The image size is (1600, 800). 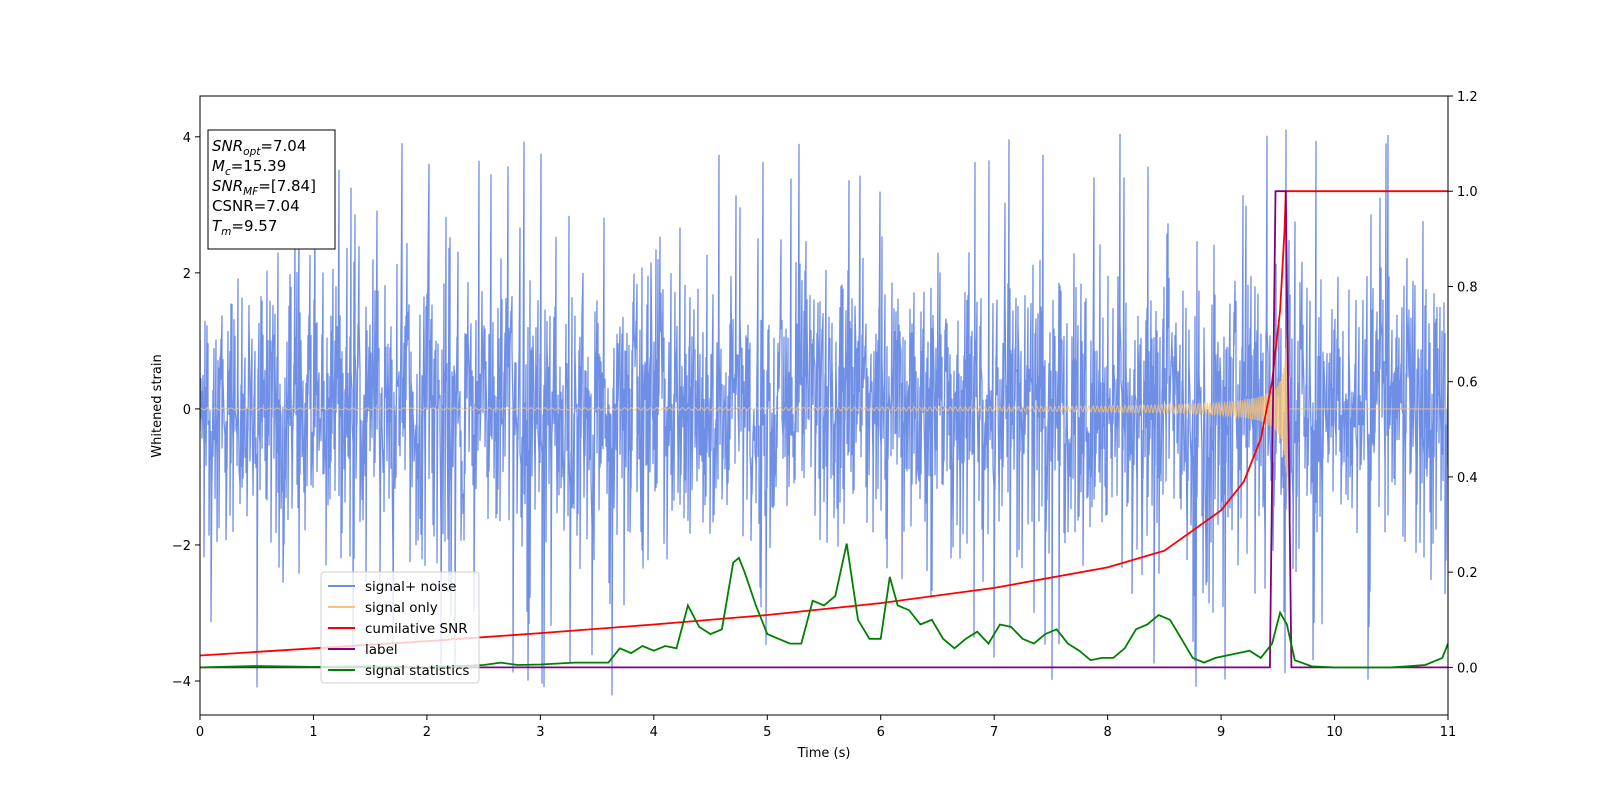 I want to click on x-tick-label: 9, so click(x=1221, y=732).